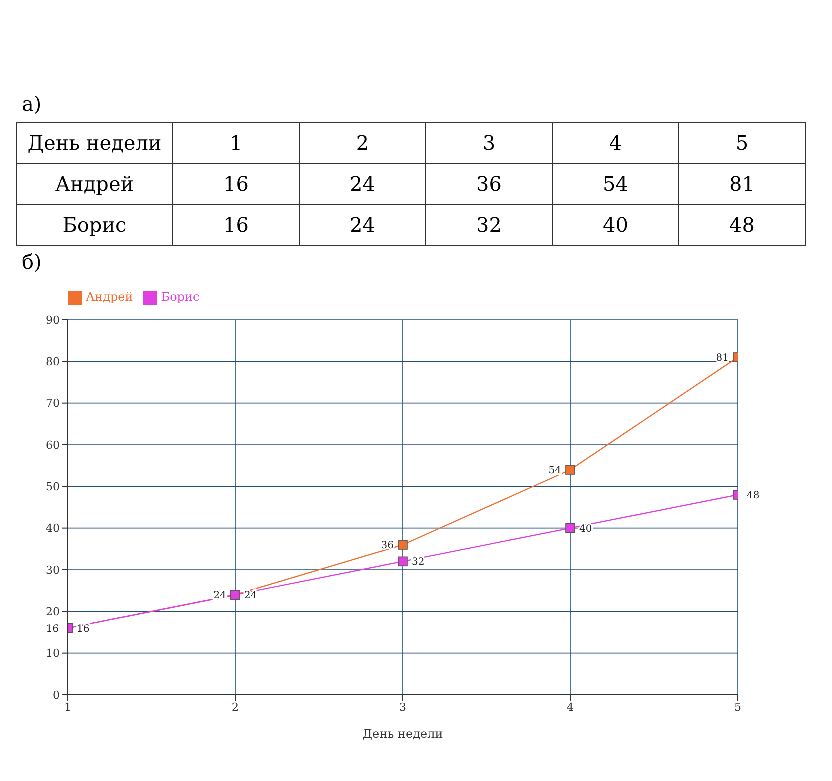 The height and width of the screenshot is (781, 832). I want to click on y-tick-label: 10, so click(53, 653).